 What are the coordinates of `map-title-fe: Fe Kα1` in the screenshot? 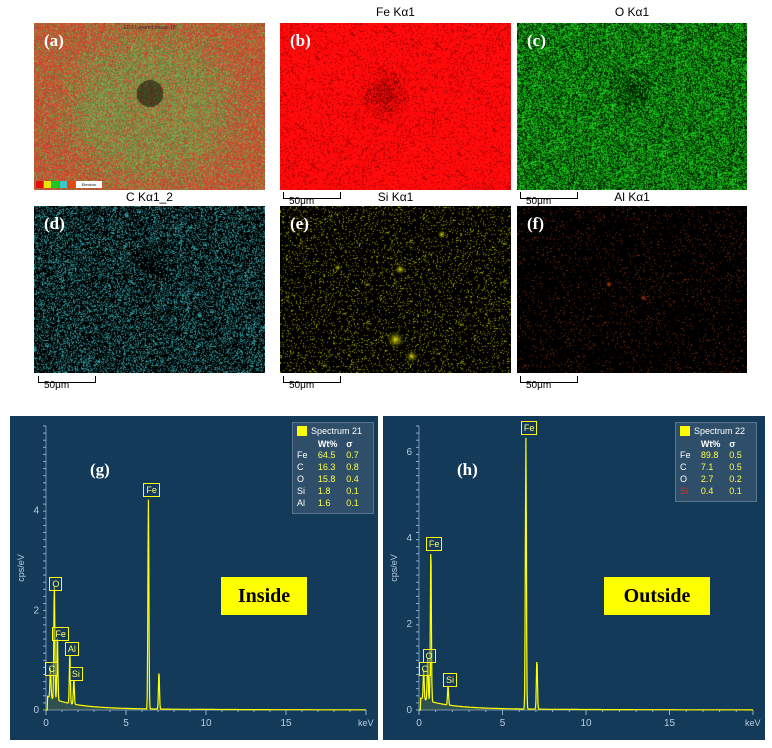 It's located at (395, 12).